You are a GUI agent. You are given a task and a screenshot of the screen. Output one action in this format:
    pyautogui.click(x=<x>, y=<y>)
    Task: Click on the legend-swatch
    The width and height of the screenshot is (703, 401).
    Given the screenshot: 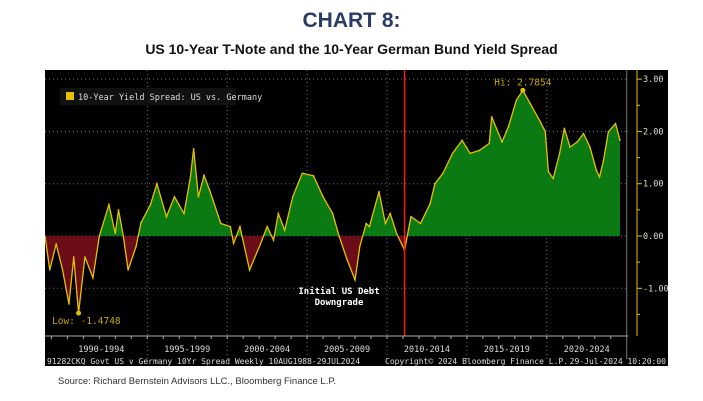 What is the action you would take?
    pyautogui.click(x=70, y=96)
    